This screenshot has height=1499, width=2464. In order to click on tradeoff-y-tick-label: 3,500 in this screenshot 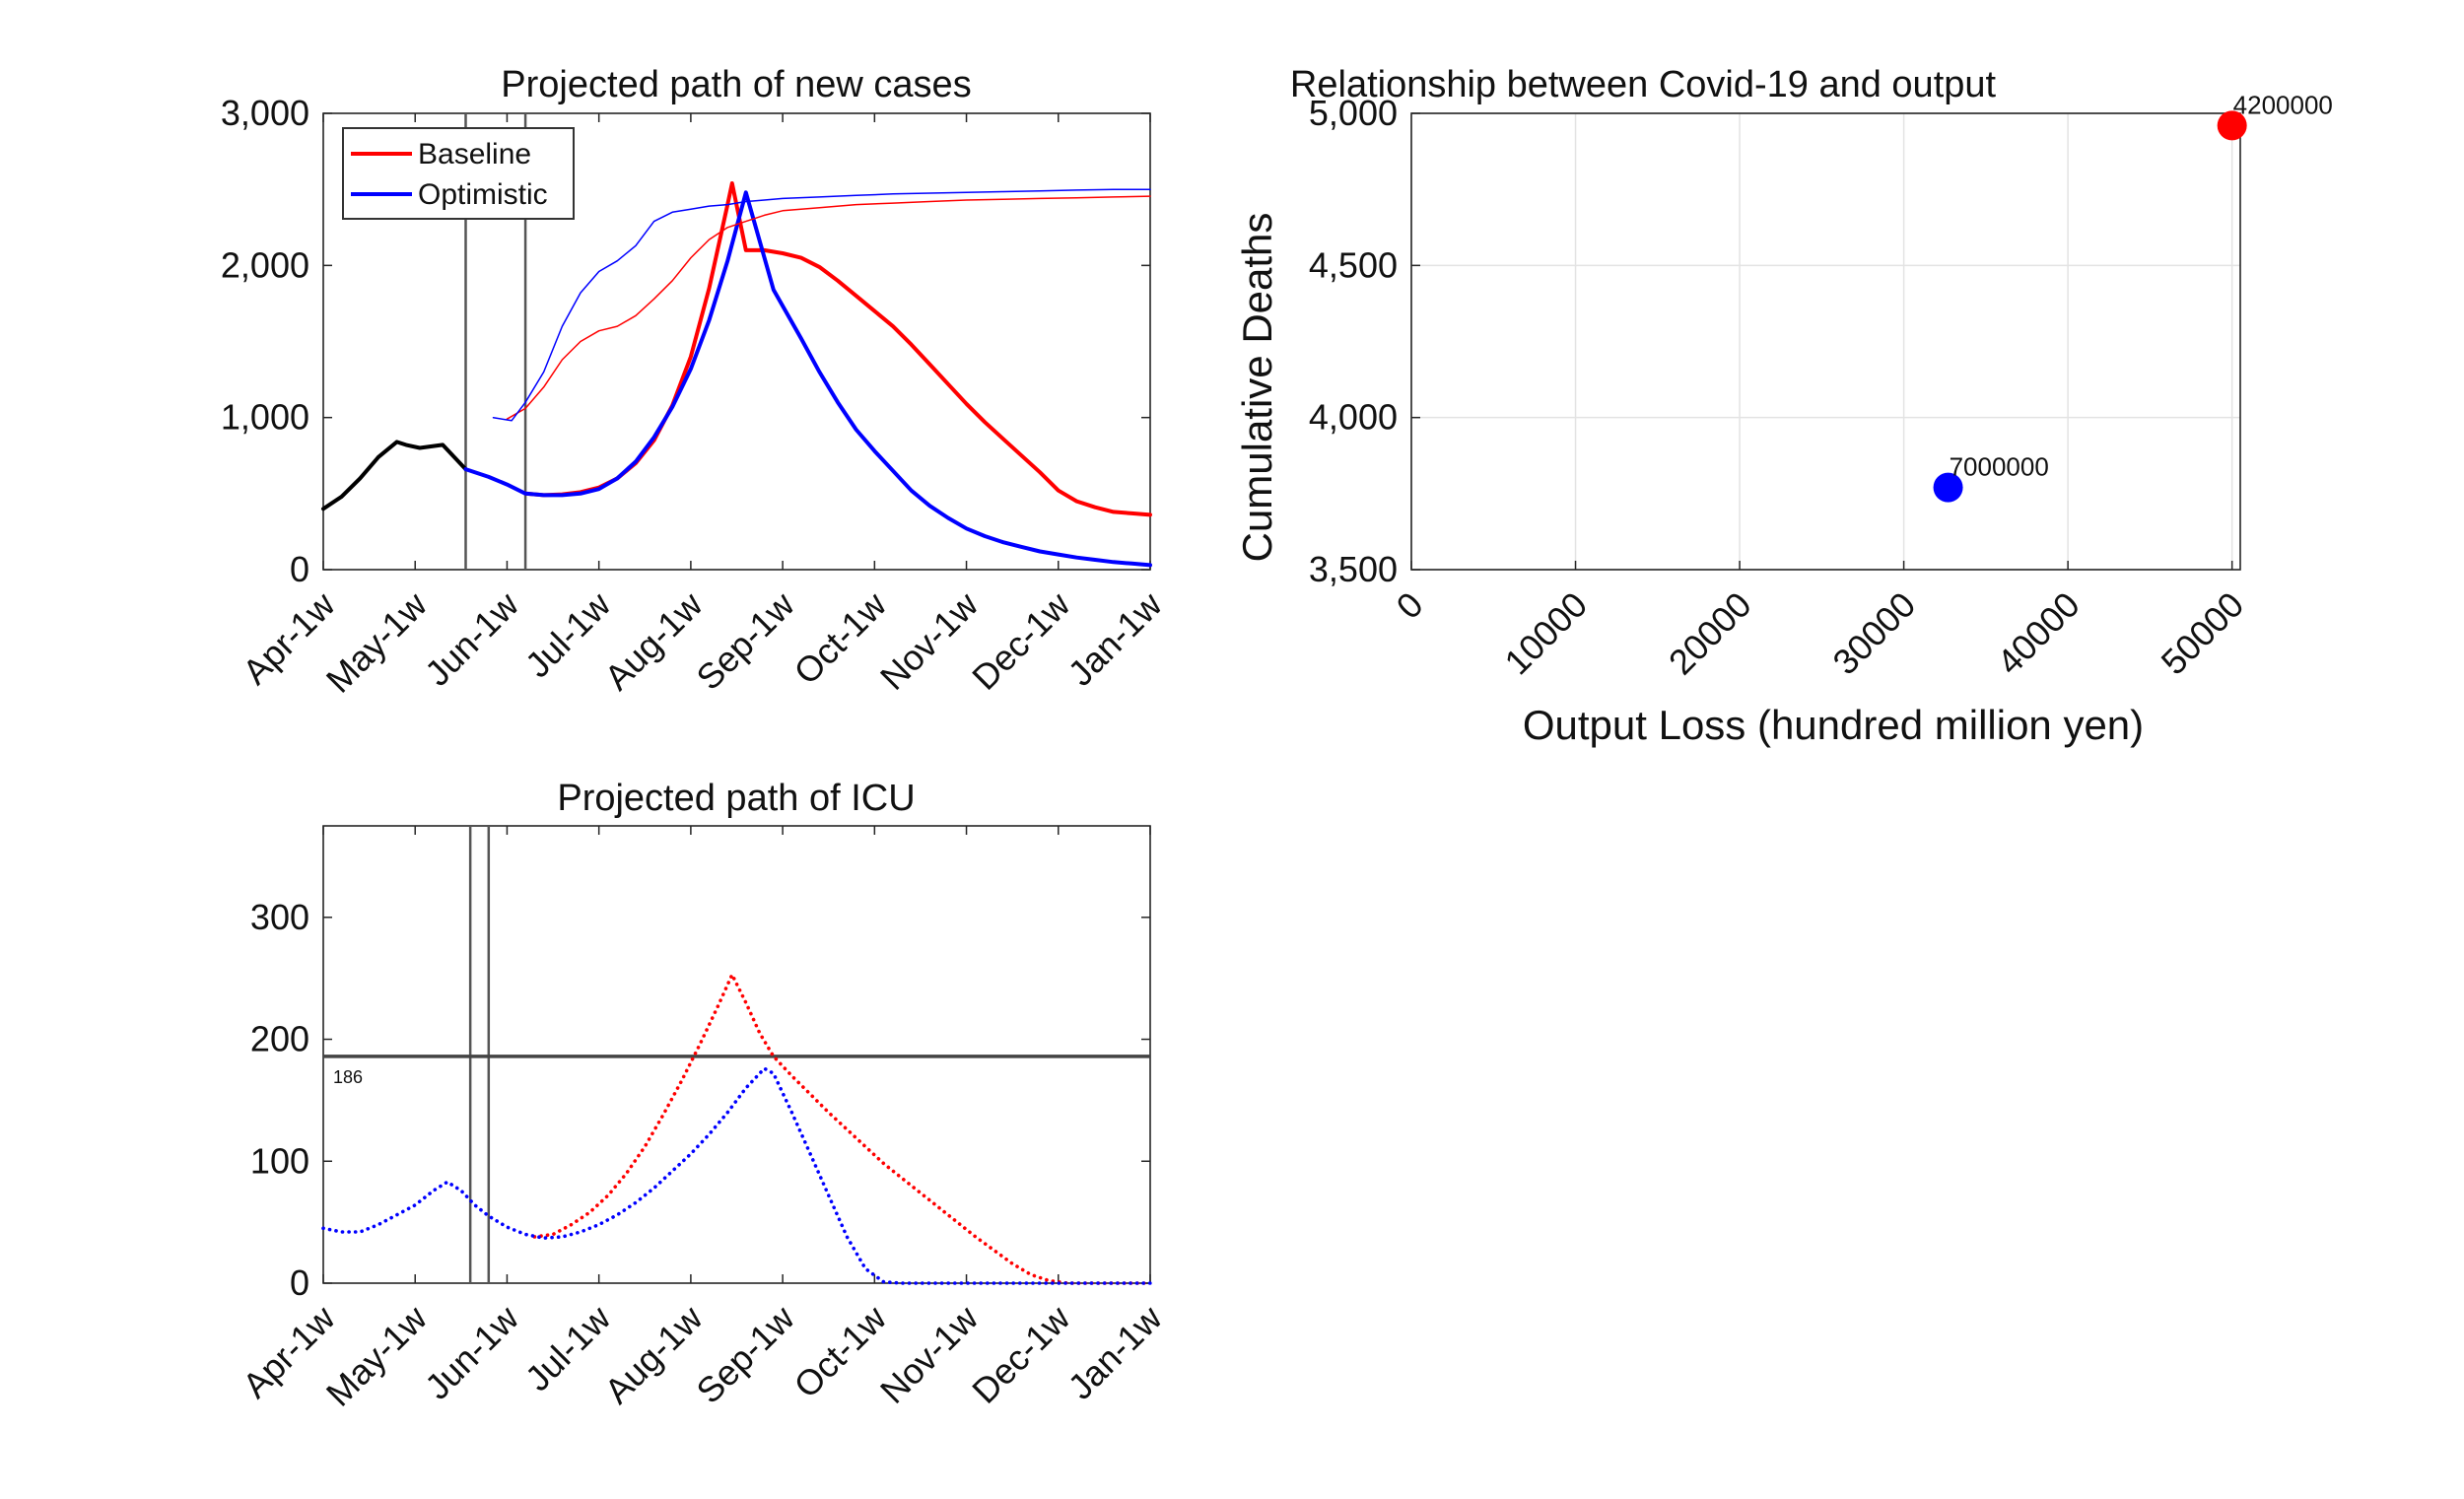, I will do `click(1353, 569)`.